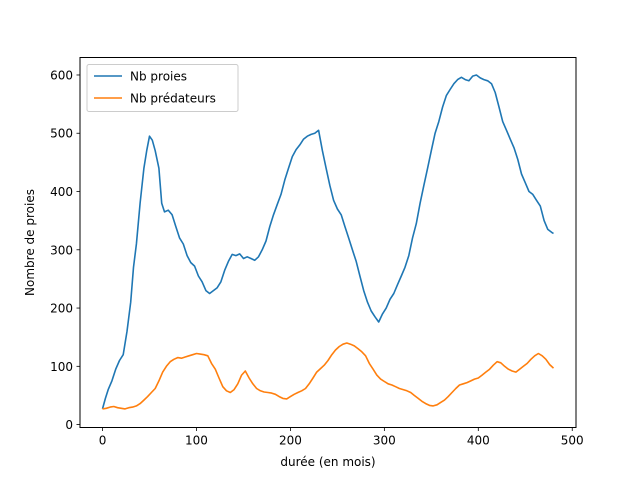 The height and width of the screenshot is (478, 640). I want to click on y-tick-label: 600, so click(61, 75).